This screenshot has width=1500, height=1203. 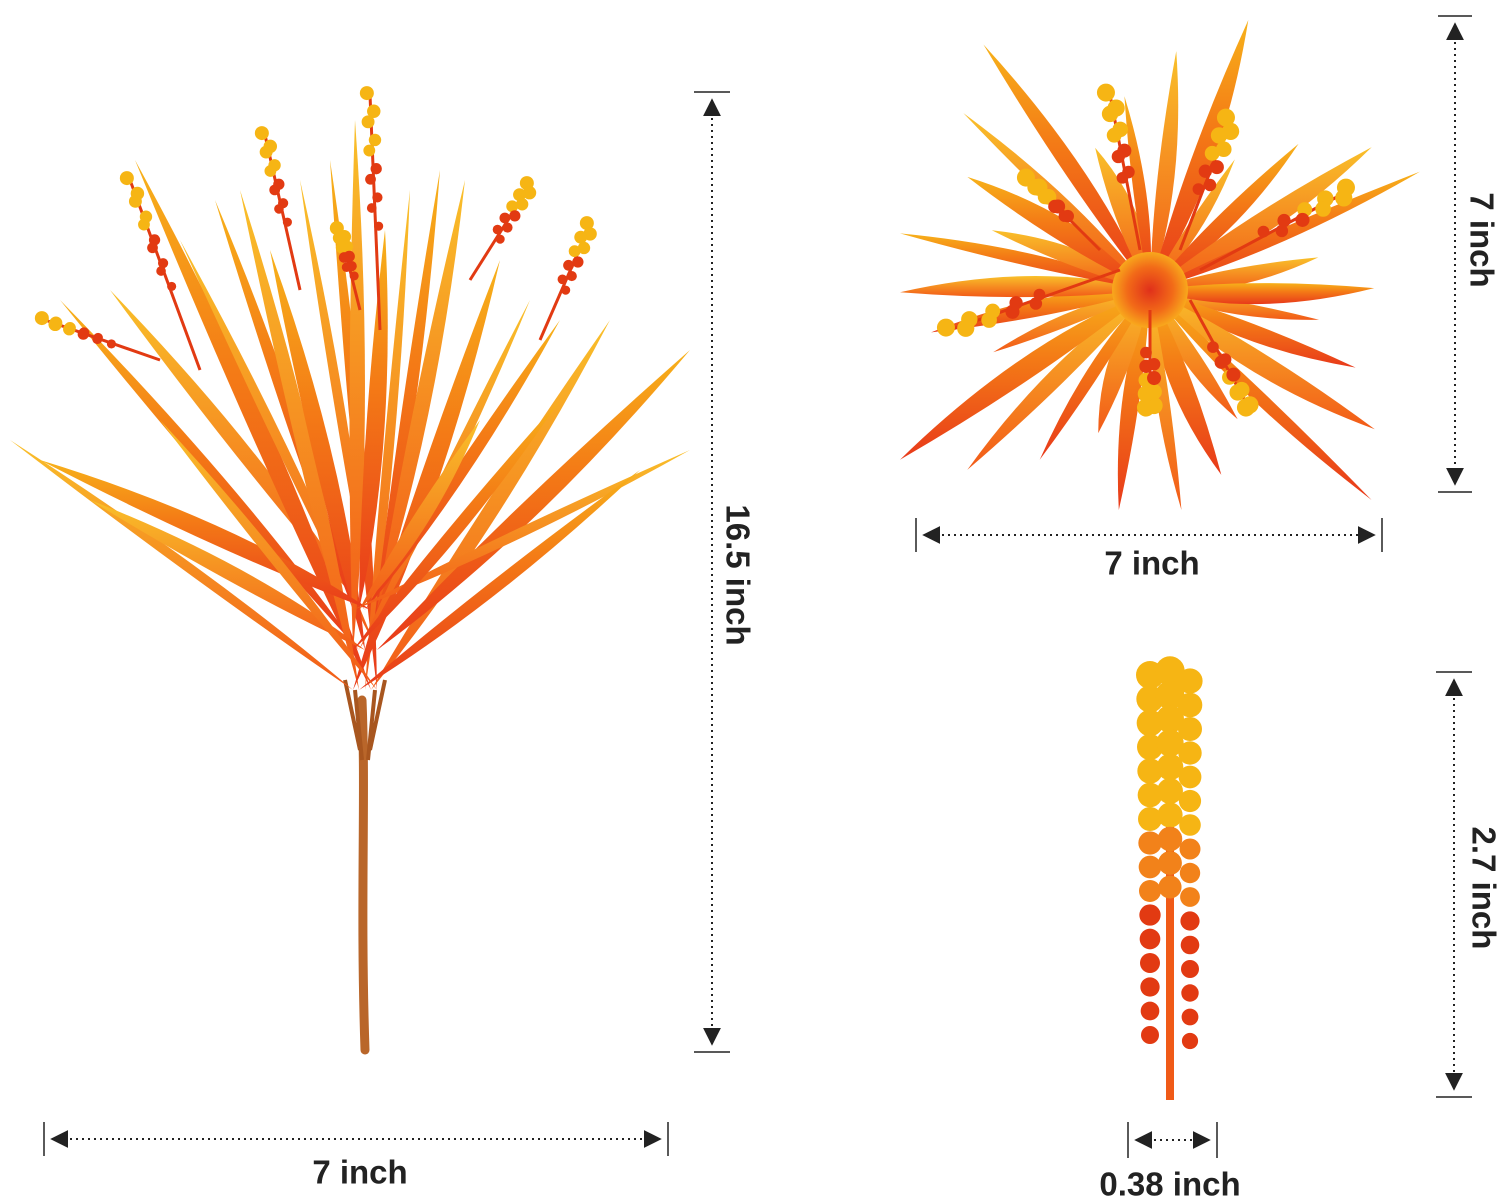 What do you see at coordinates (359, 1172) in the screenshot?
I see `bouquet-width-label: 7 inch` at bounding box center [359, 1172].